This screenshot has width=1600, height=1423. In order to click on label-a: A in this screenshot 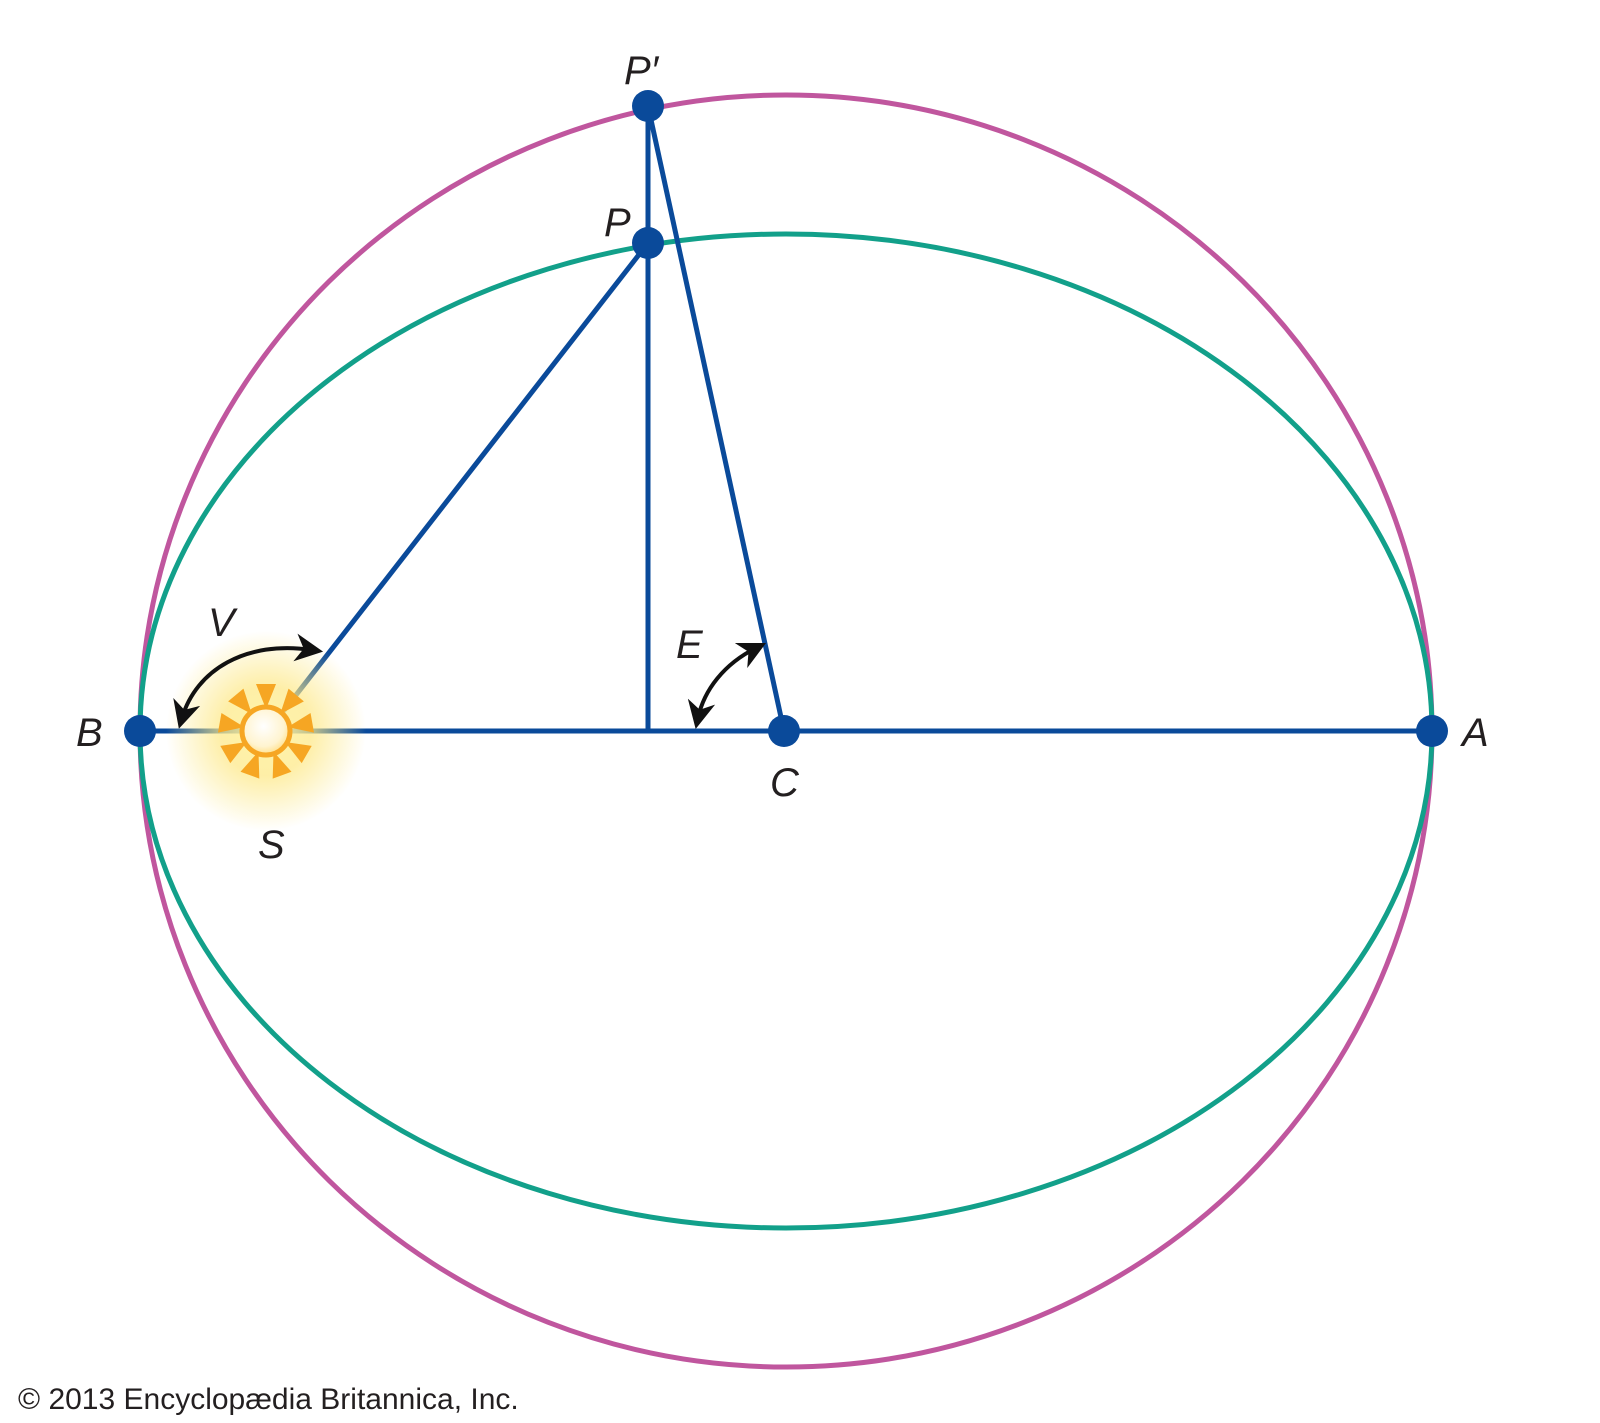, I will do `click(1474, 733)`.